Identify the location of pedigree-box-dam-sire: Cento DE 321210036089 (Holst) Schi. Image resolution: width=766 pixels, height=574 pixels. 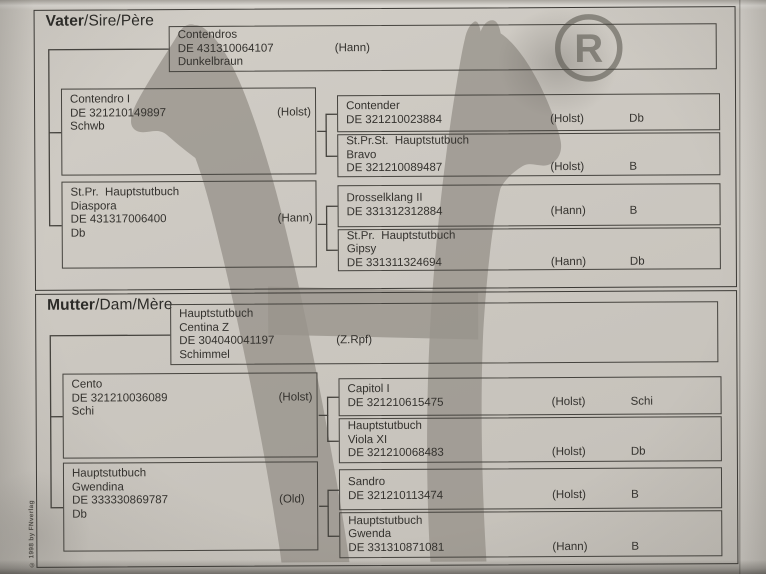
(190, 415).